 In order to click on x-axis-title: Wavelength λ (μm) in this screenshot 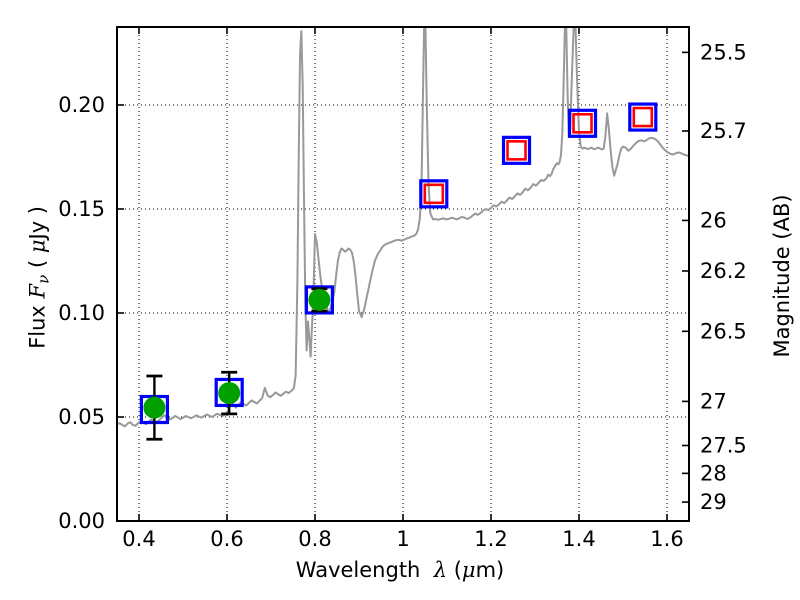, I will do `click(400, 570)`.